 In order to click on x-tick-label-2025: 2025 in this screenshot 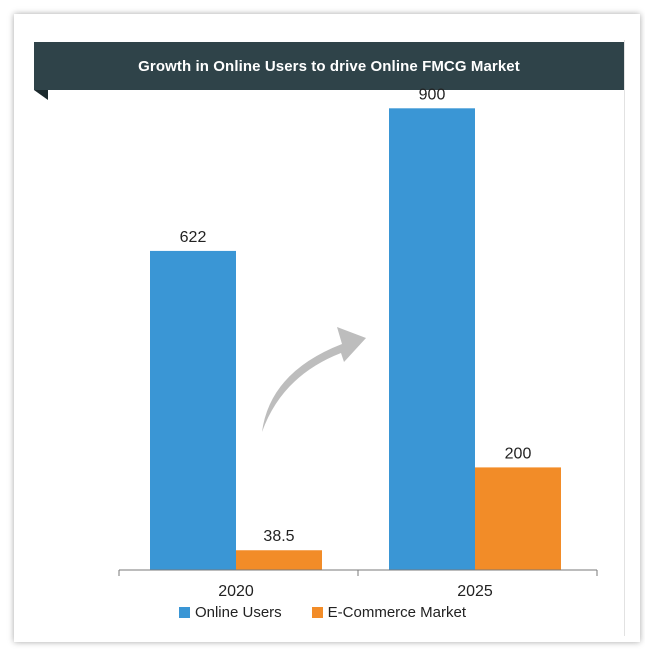, I will do `click(475, 591)`.